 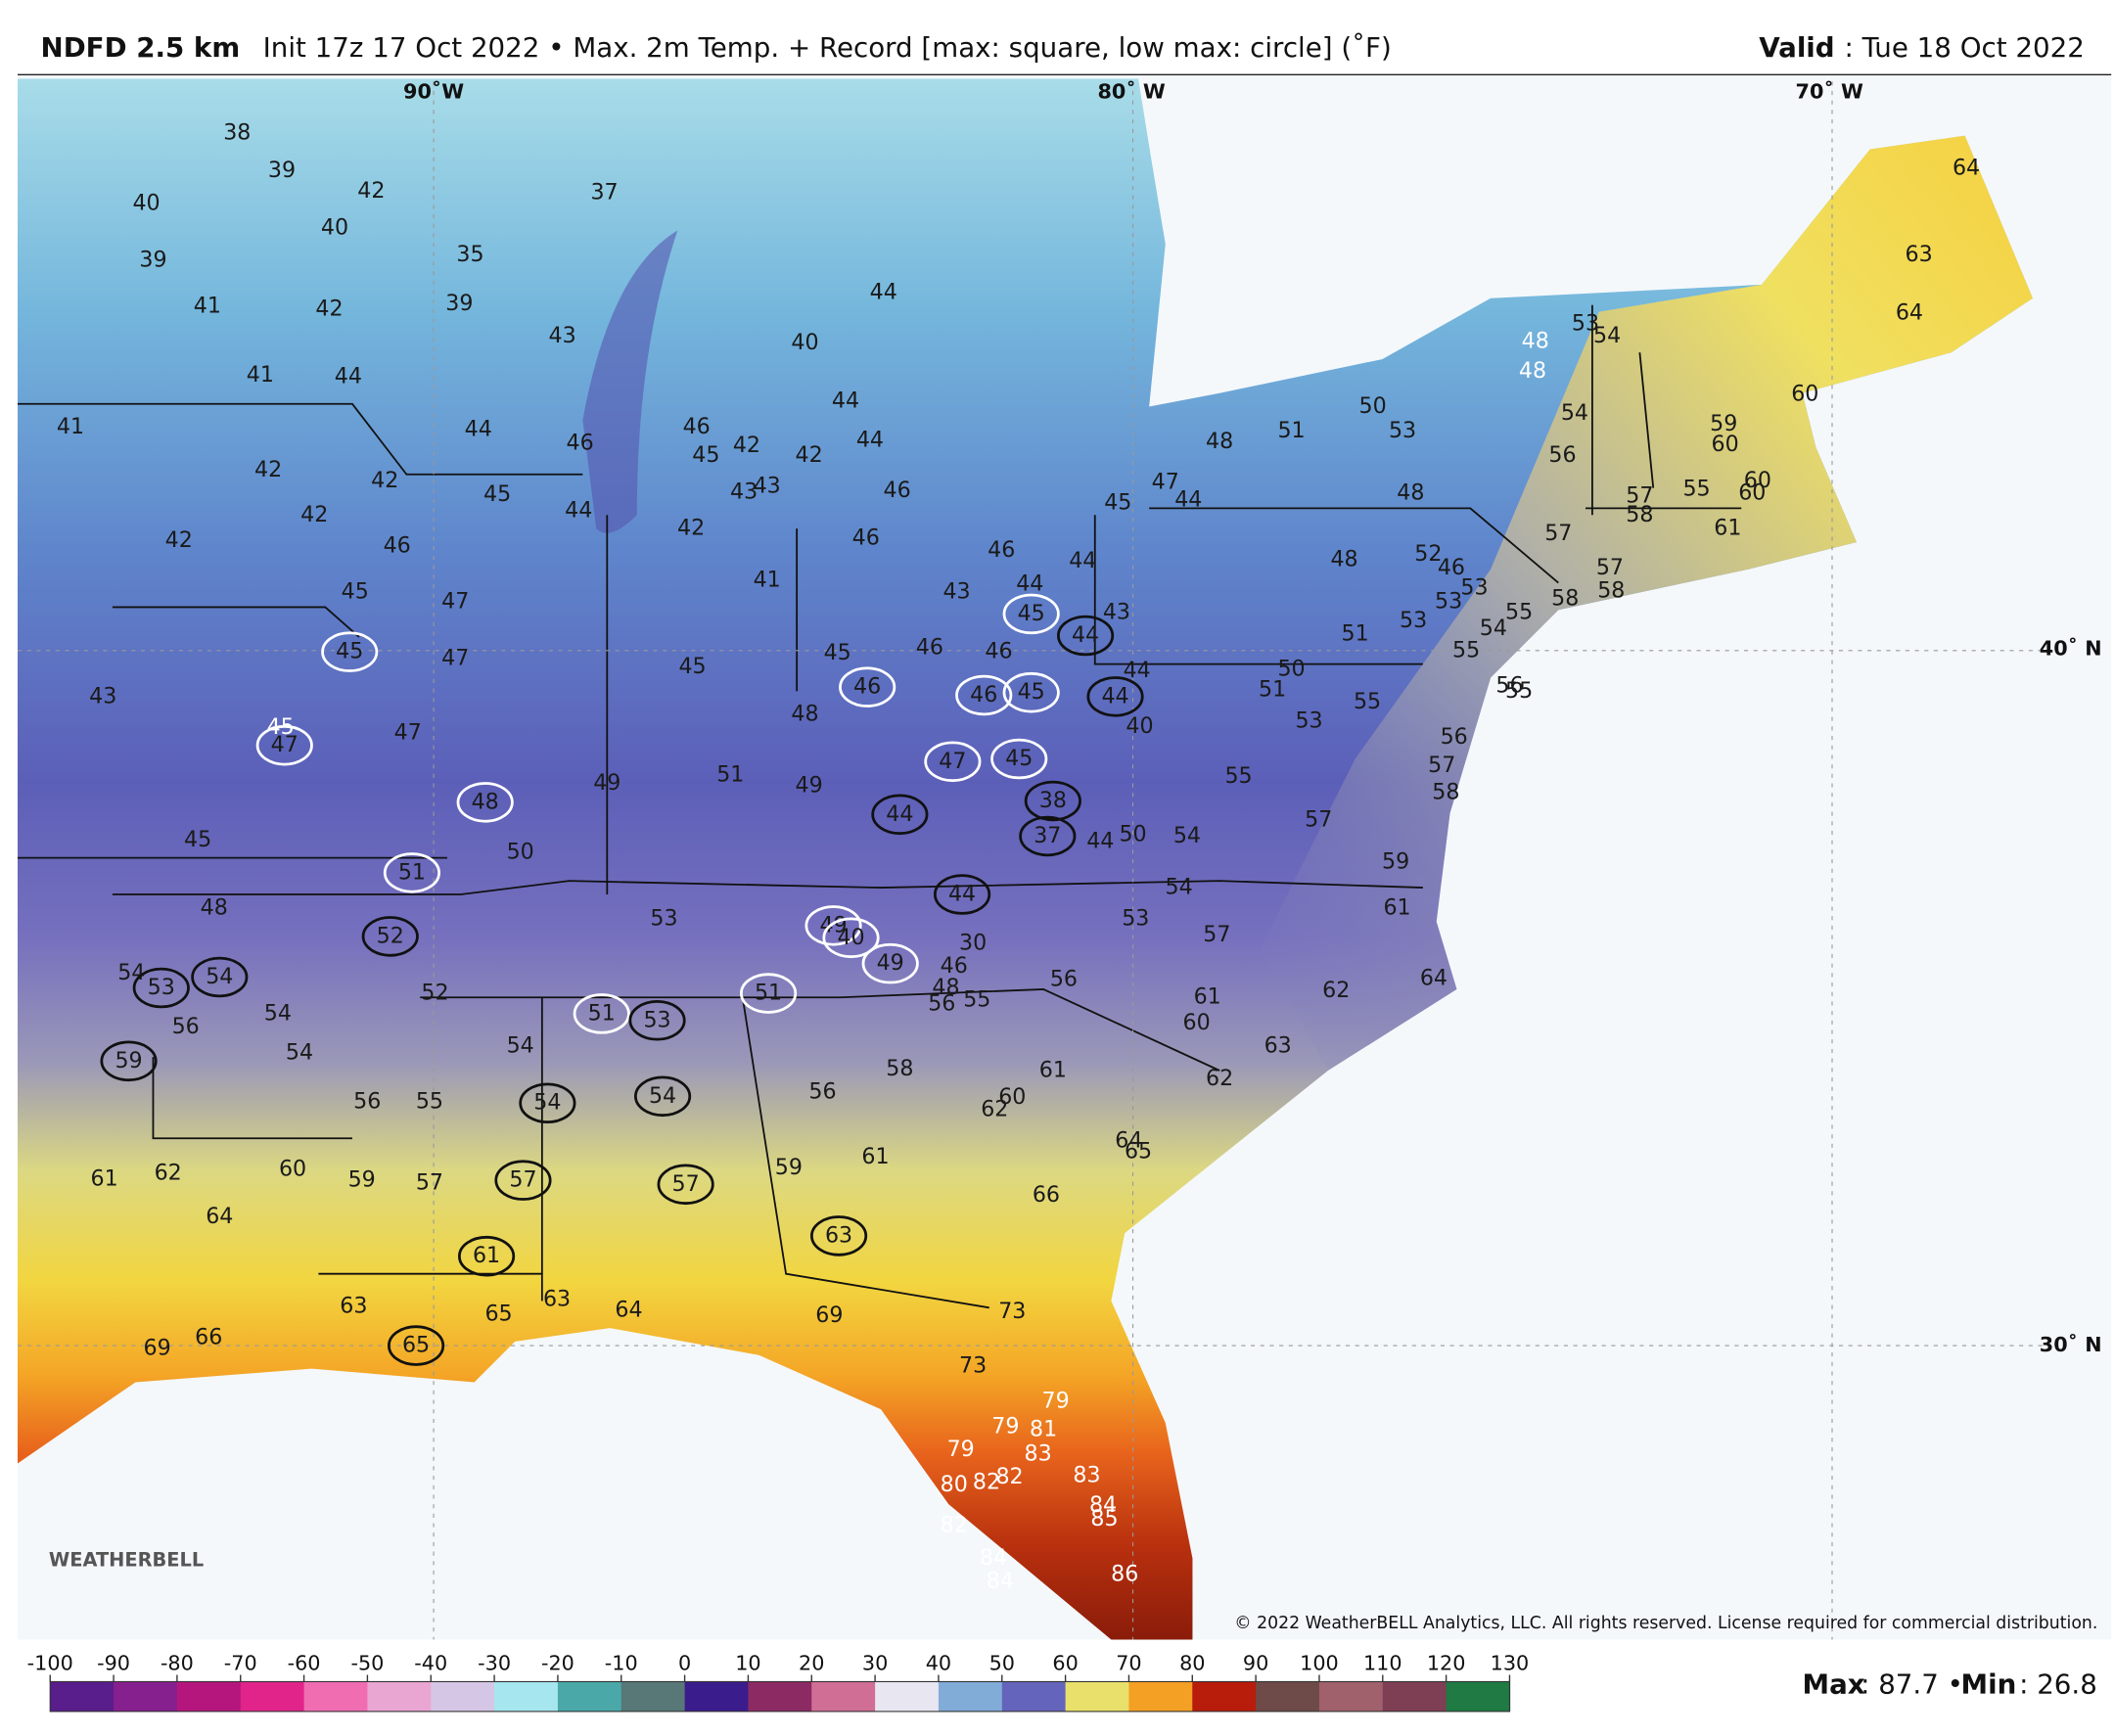 What do you see at coordinates (630, 381) in the screenshot?
I see `lake-michigan` at bounding box center [630, 381].